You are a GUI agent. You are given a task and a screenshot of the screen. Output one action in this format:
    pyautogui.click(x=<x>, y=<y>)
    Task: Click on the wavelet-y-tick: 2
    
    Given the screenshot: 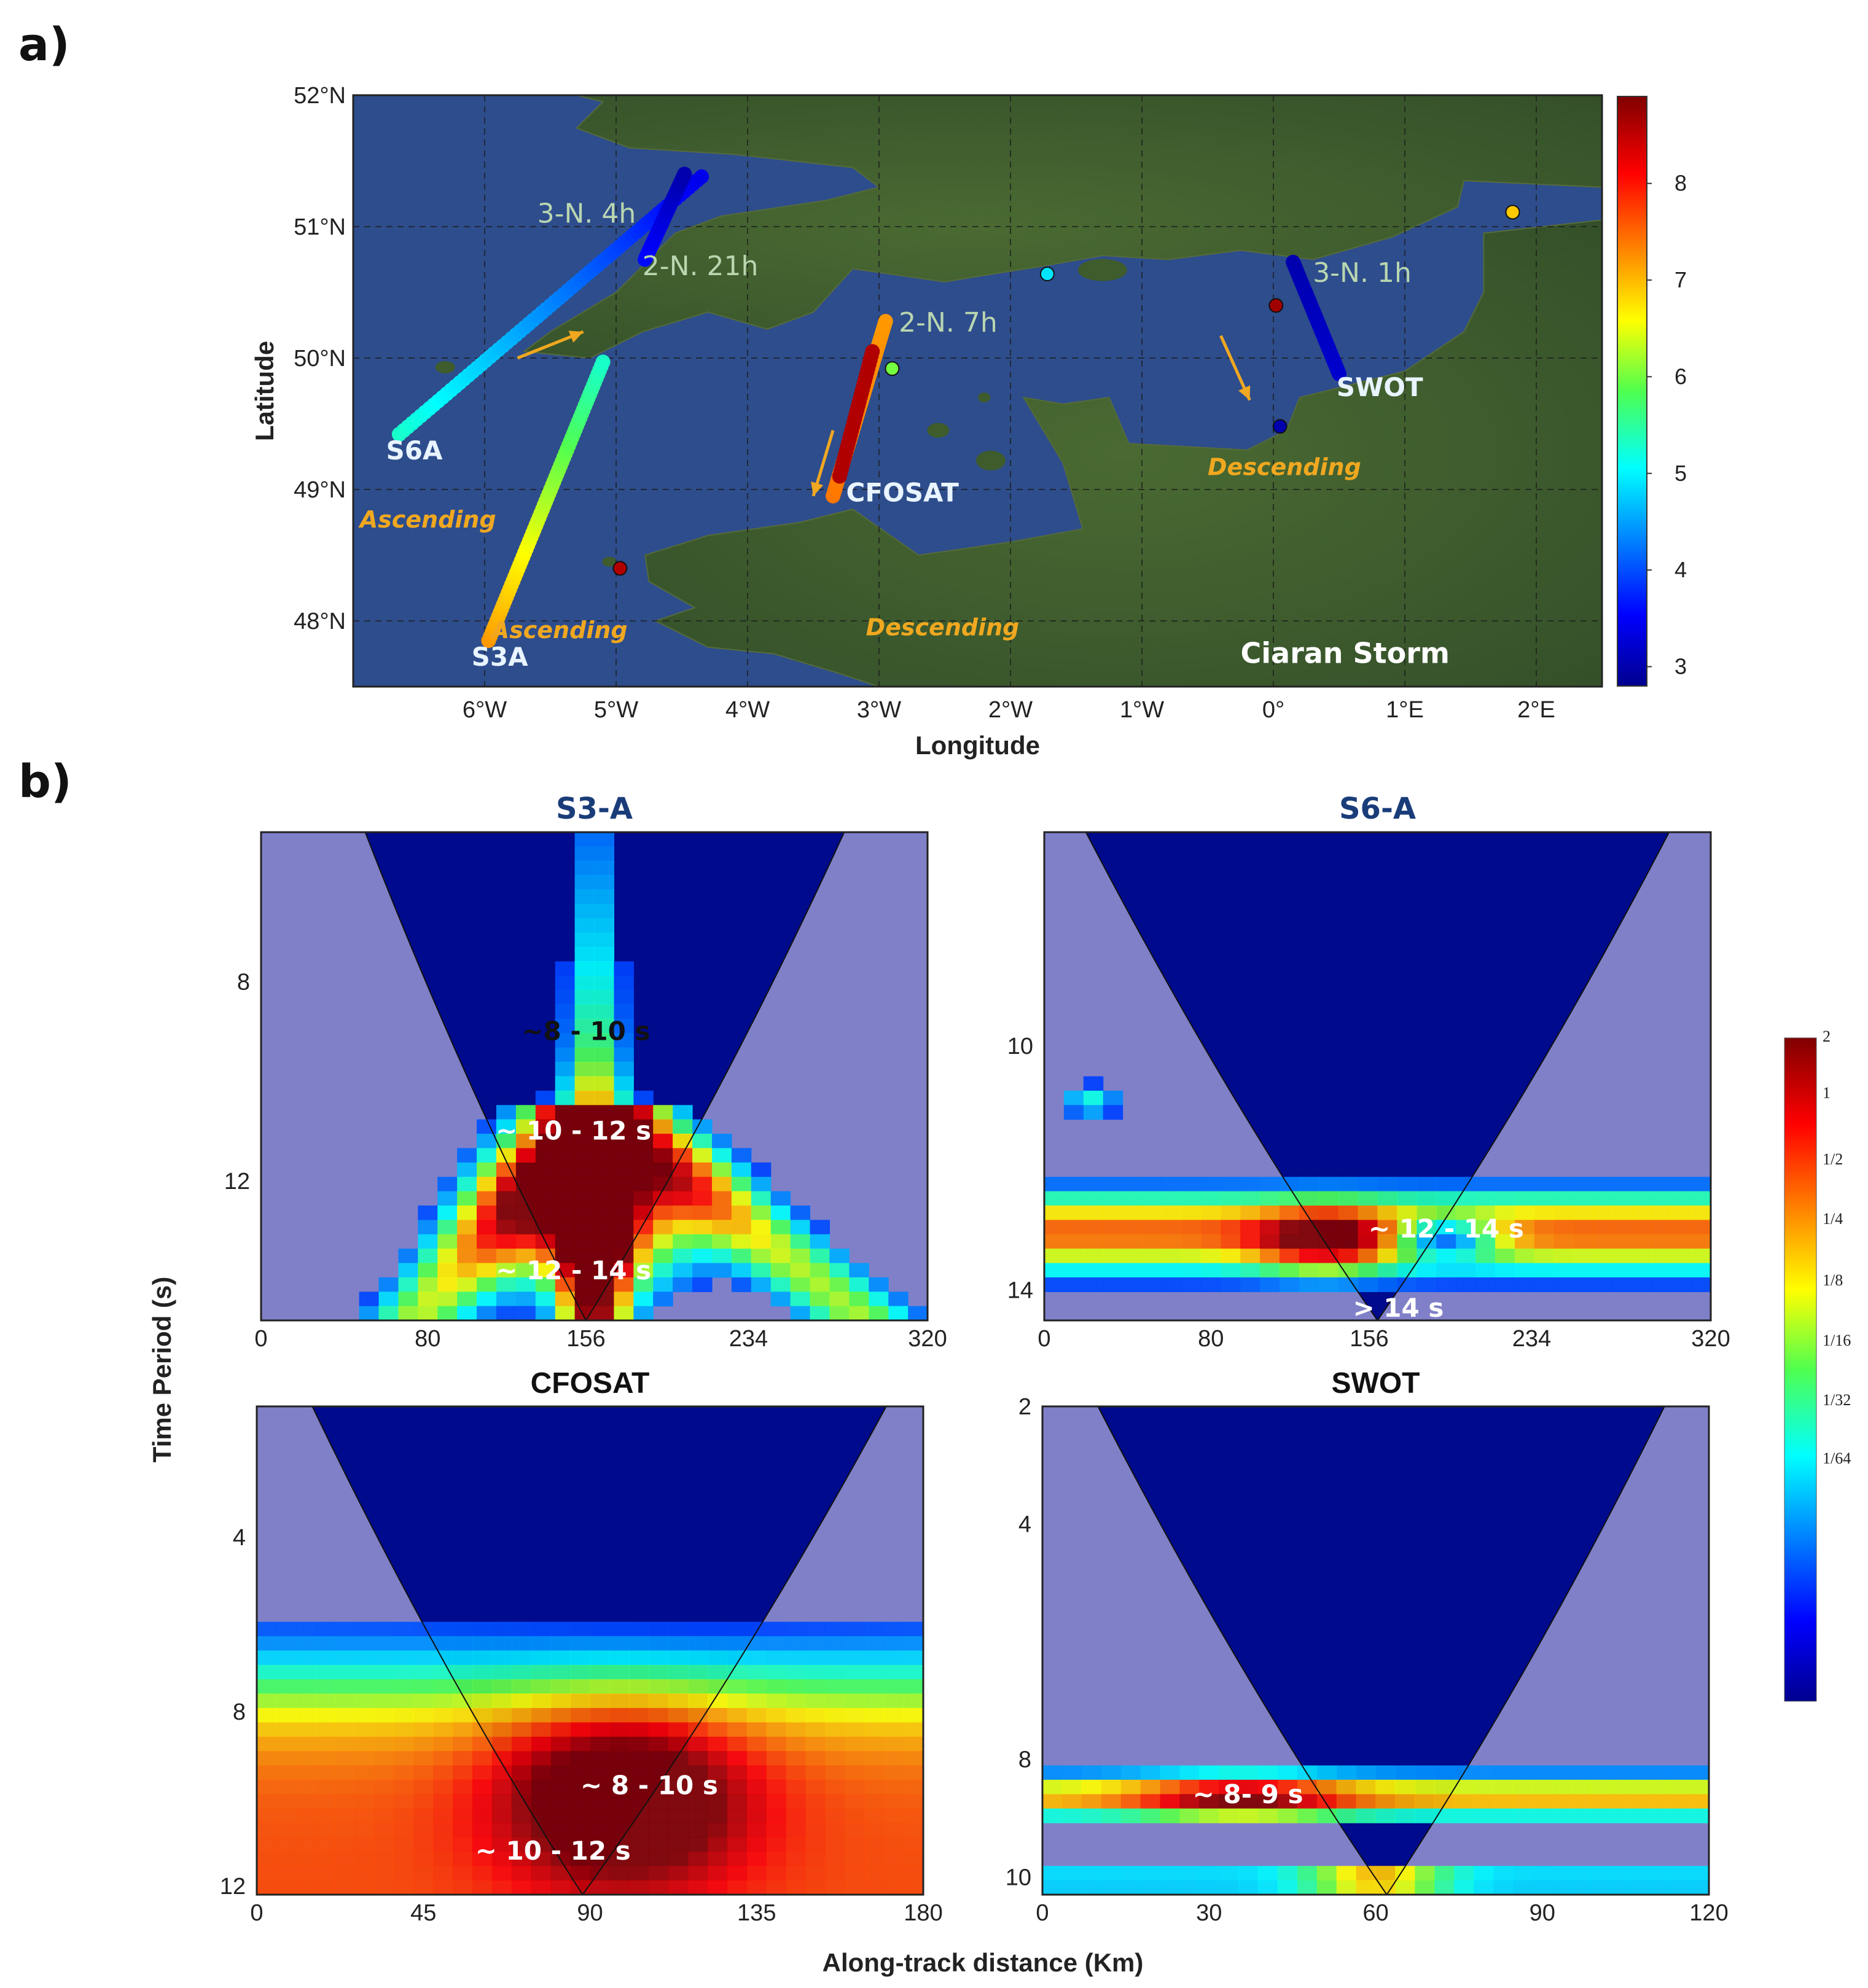 What is the action you would take?
    pyautogui.click(x=1024, y=1407)
    